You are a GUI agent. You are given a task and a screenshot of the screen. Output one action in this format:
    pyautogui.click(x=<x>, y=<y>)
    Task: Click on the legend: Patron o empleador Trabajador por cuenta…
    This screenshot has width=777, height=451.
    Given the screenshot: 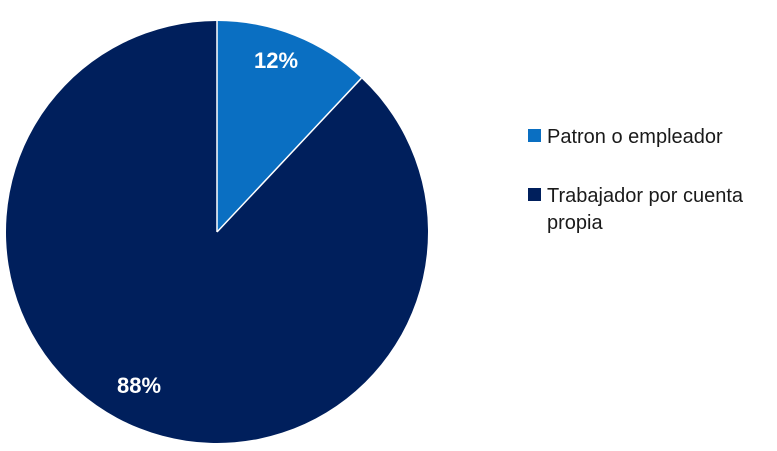 What is the action you would take?
    pyautogui.click(x=652, y=196)
    